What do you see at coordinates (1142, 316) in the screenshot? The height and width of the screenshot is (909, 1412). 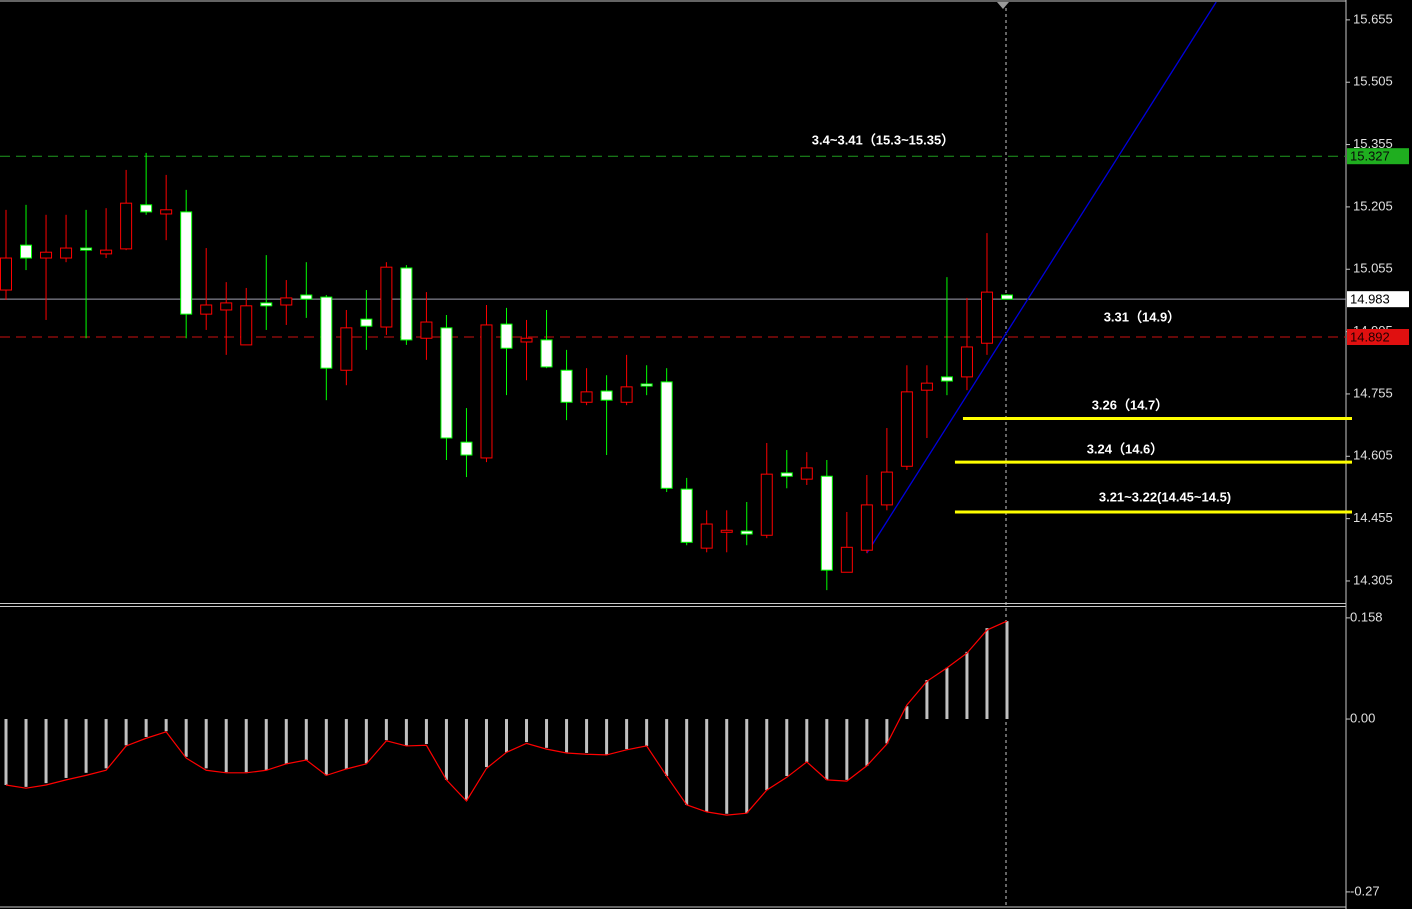 I see `level-annotation: 3.31（14.9）` at bounding box center [1142, 316].